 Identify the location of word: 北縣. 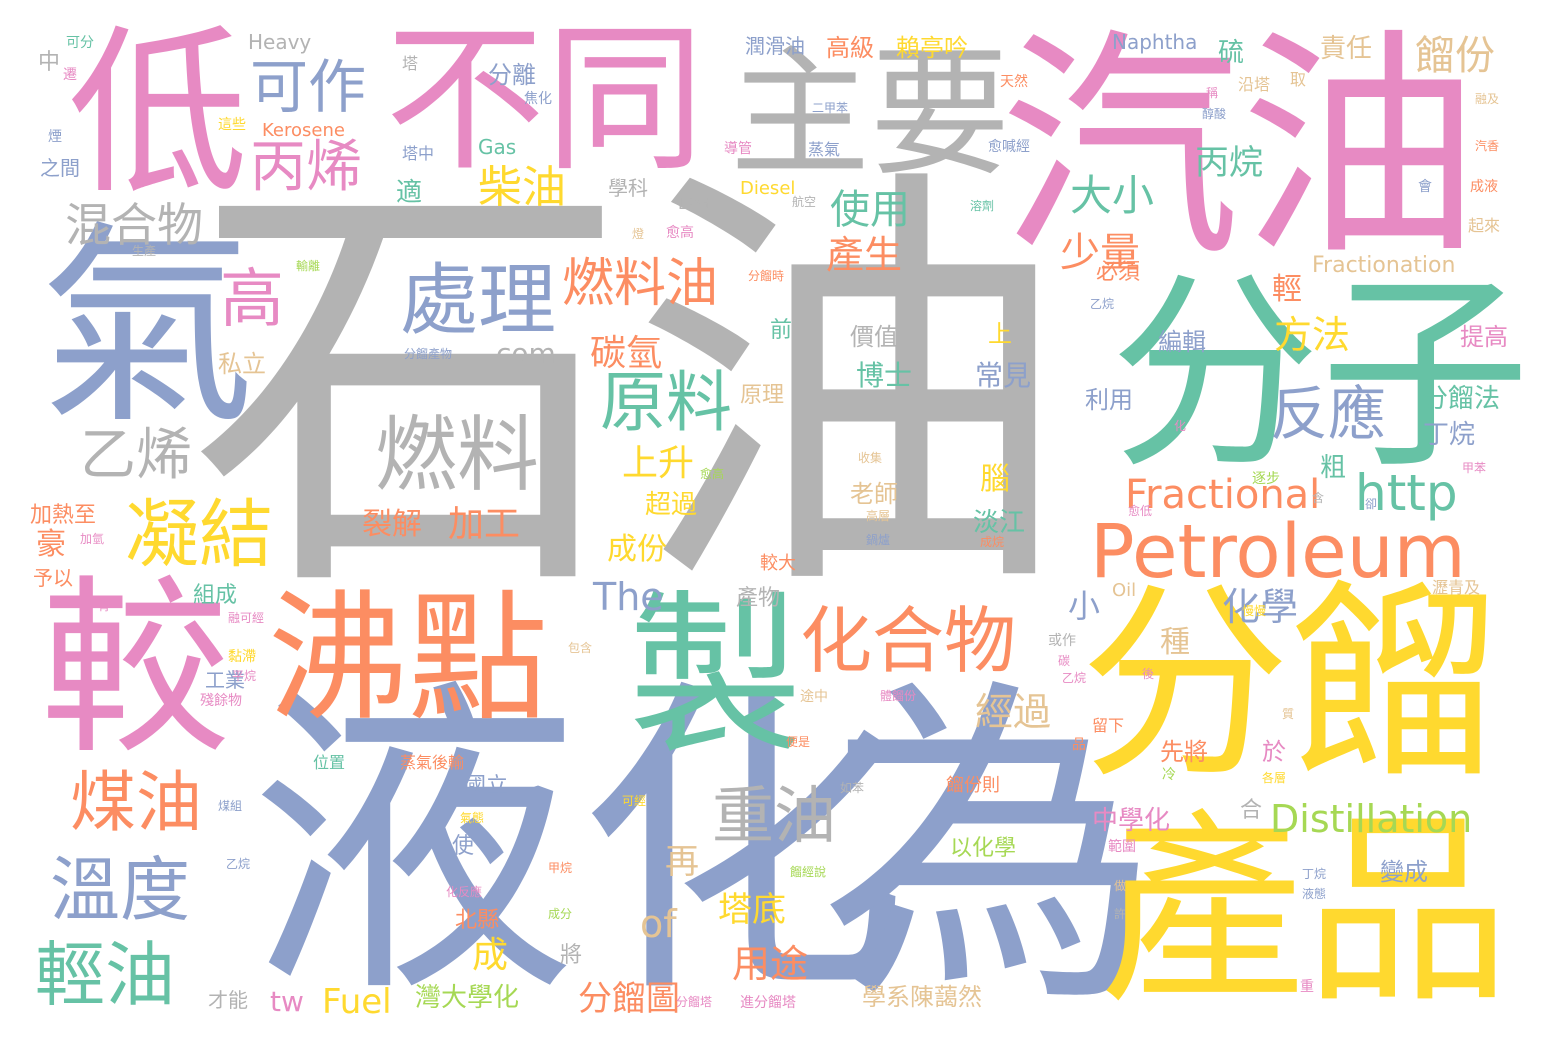
(477, 920).